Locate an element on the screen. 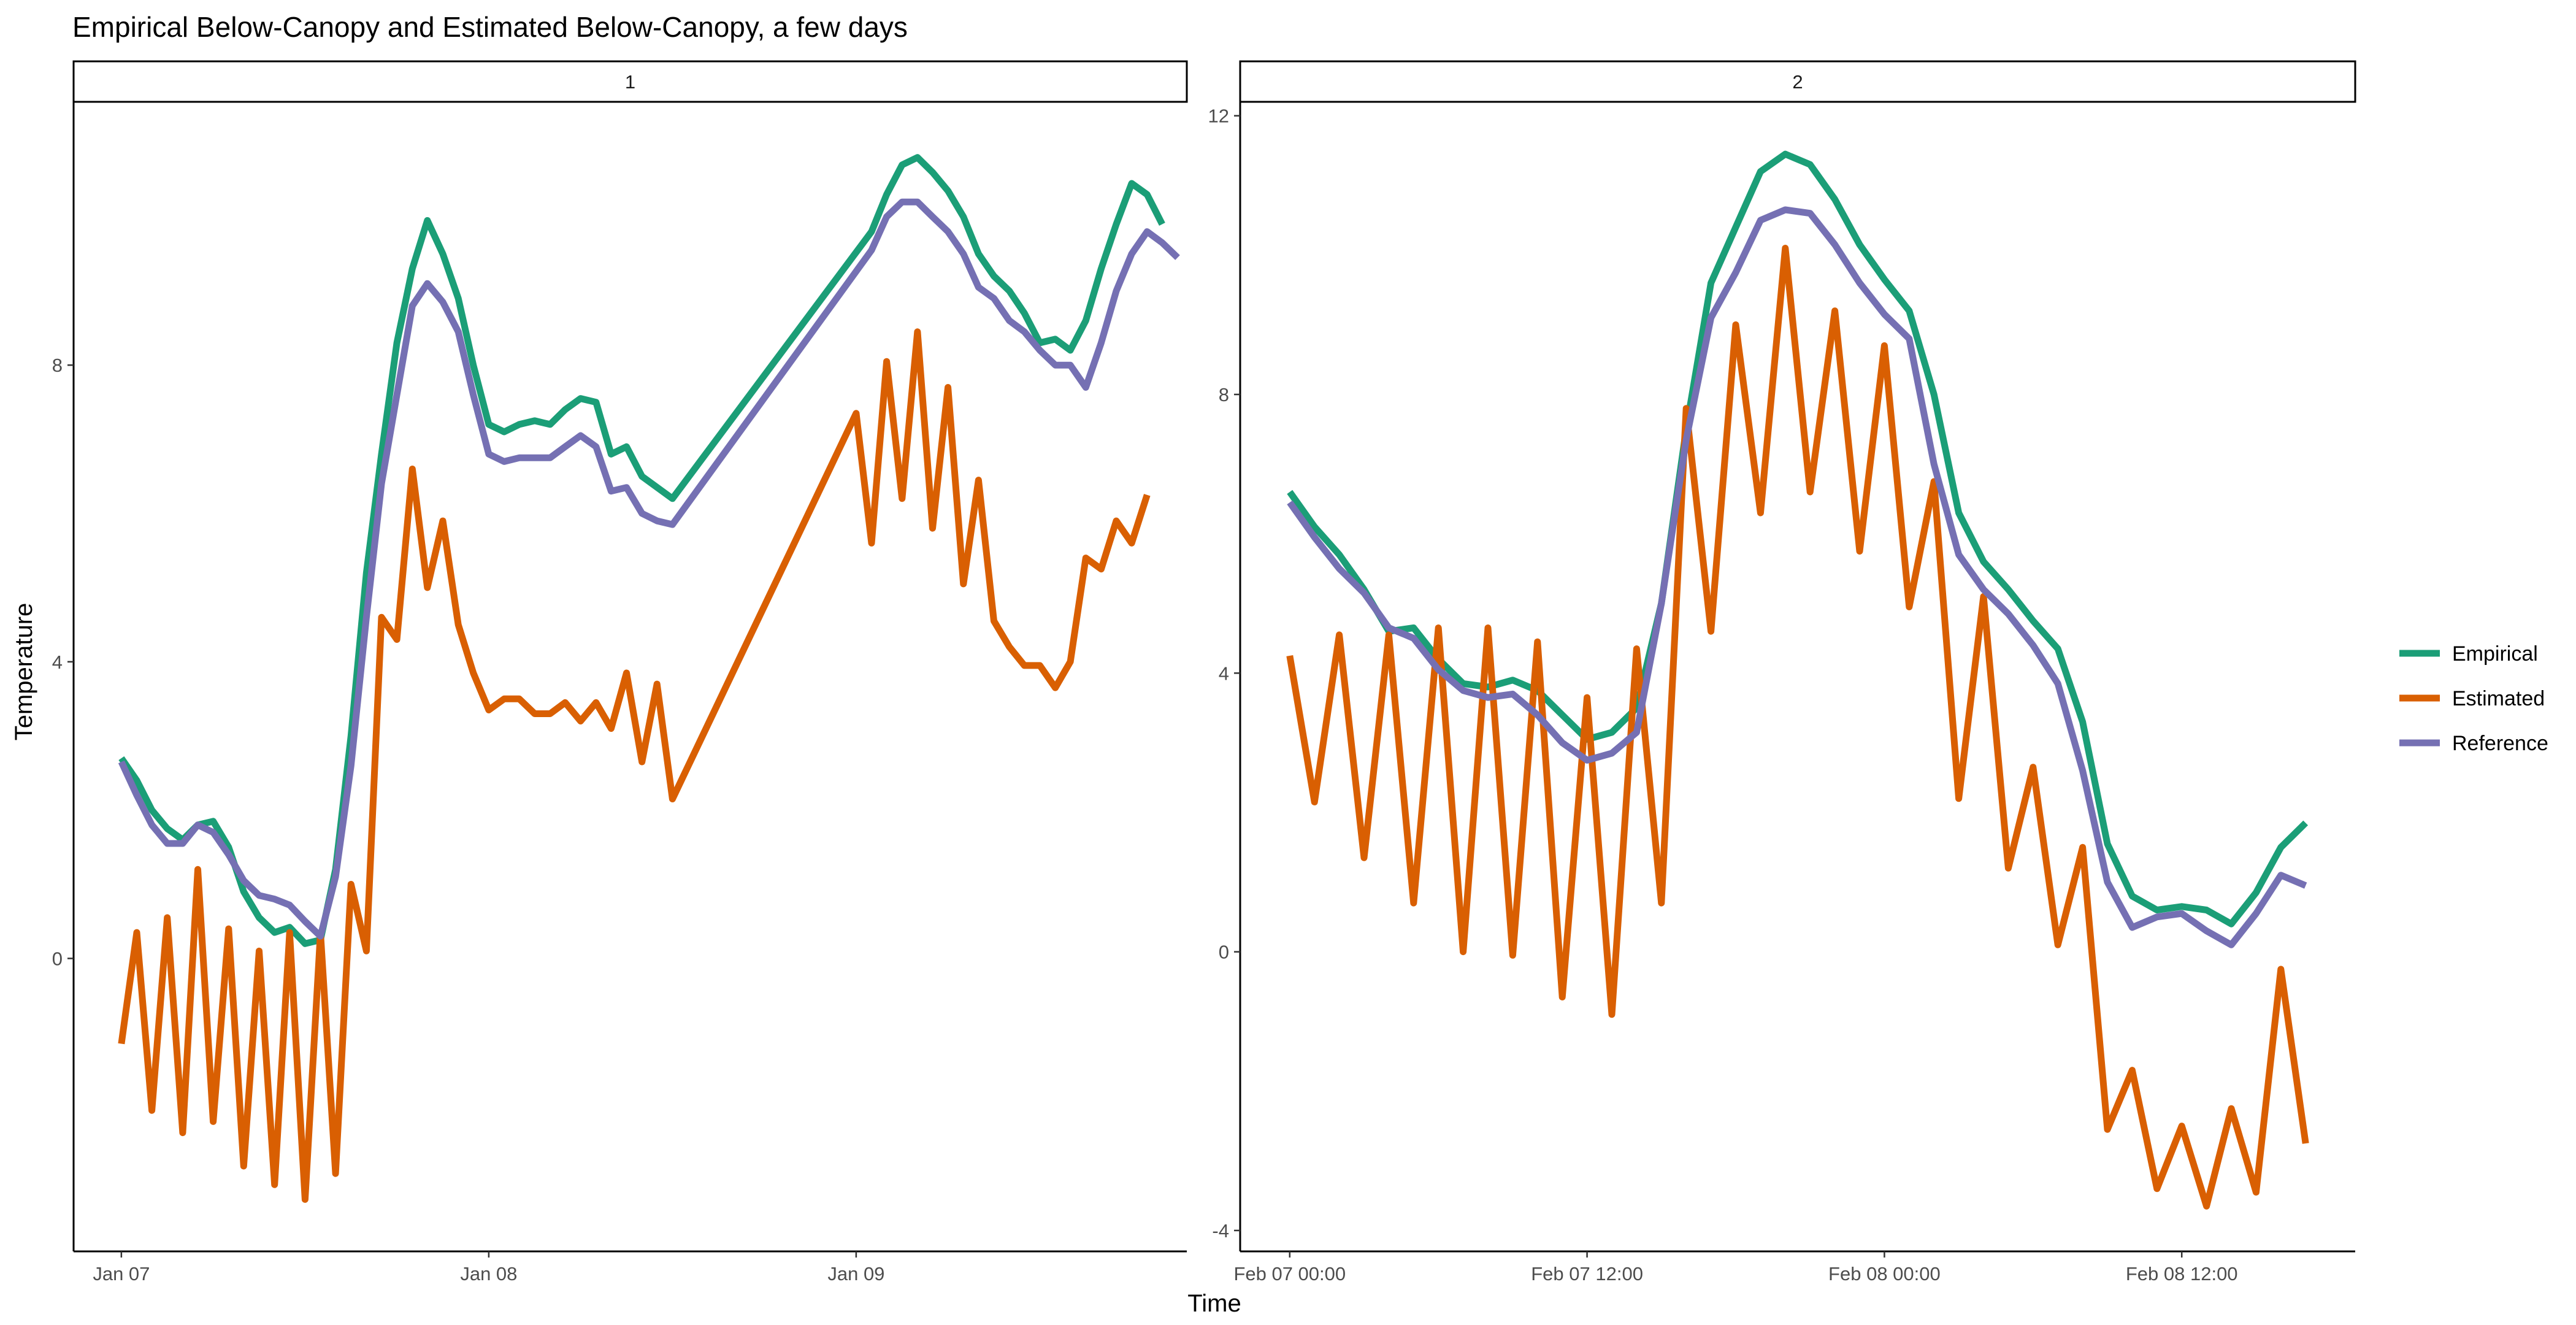  legend-label: Estimated is located at coordinates (2498, 699).